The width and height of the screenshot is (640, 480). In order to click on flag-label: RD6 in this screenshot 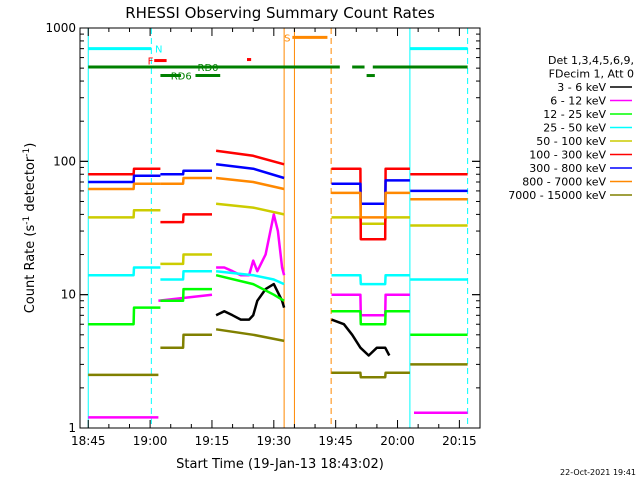, I will do `click(181, 77)`.